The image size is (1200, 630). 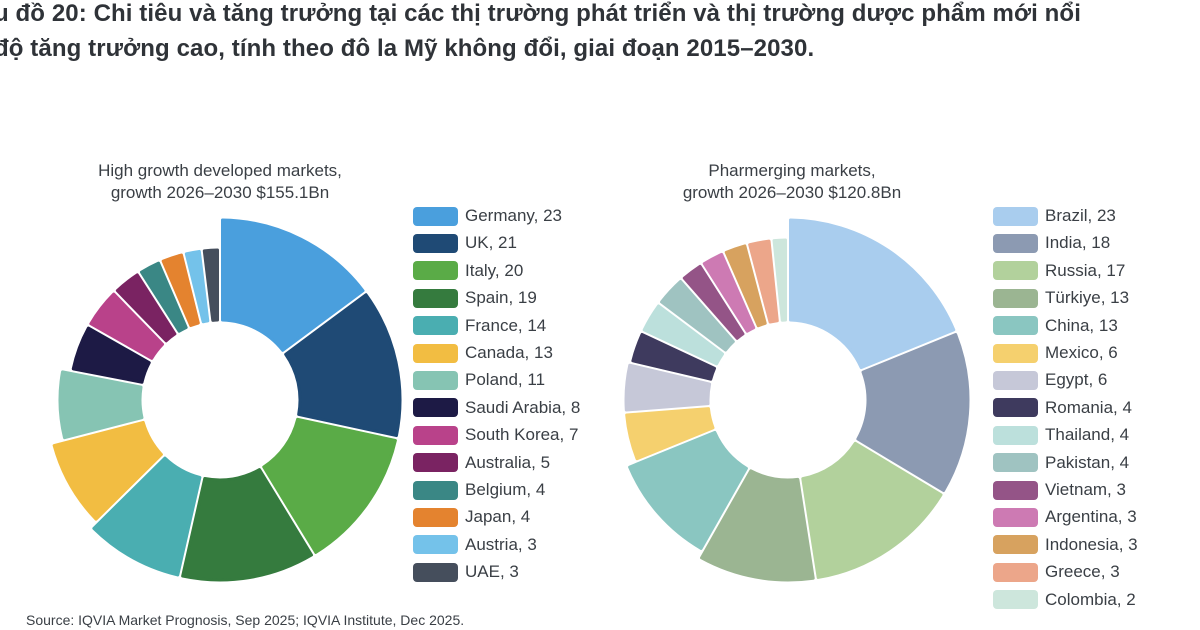 I want to click on legend-item-colombia: Colombia, 2, so click(x=1064, y=600).